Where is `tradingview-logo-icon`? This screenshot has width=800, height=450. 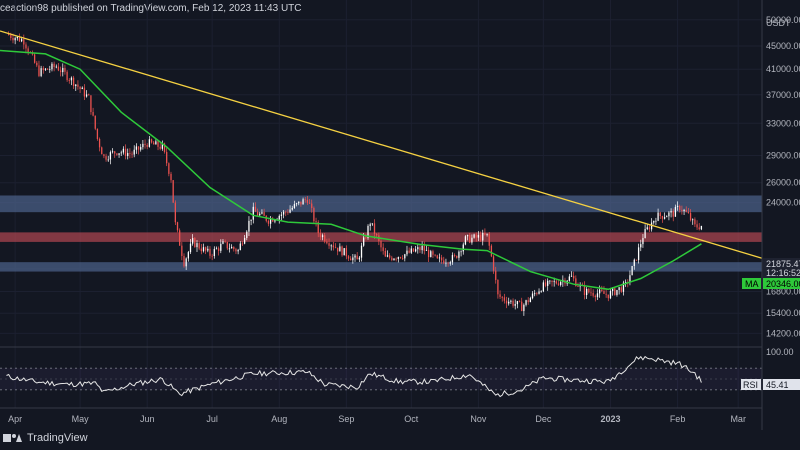
tradingview-logo-icon is located at coordinates (13, 438).